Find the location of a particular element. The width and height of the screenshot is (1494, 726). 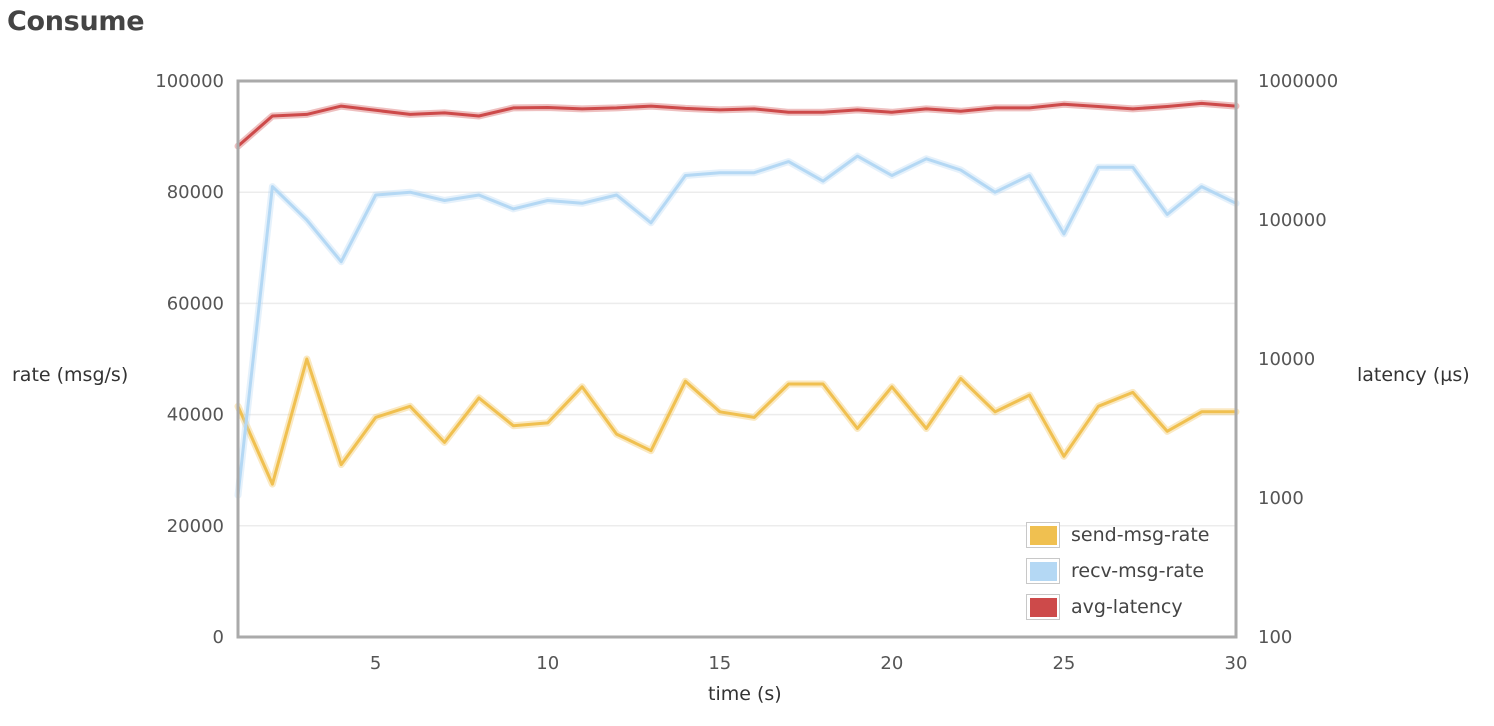

y-tick-label: 0 is located at coordinates (218, 637).